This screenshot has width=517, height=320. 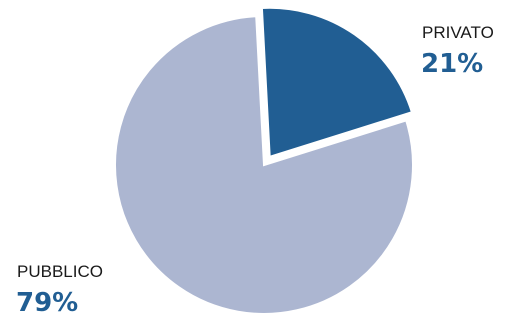 I want to click on pie-slice-privato, so click(x=337, y=82).